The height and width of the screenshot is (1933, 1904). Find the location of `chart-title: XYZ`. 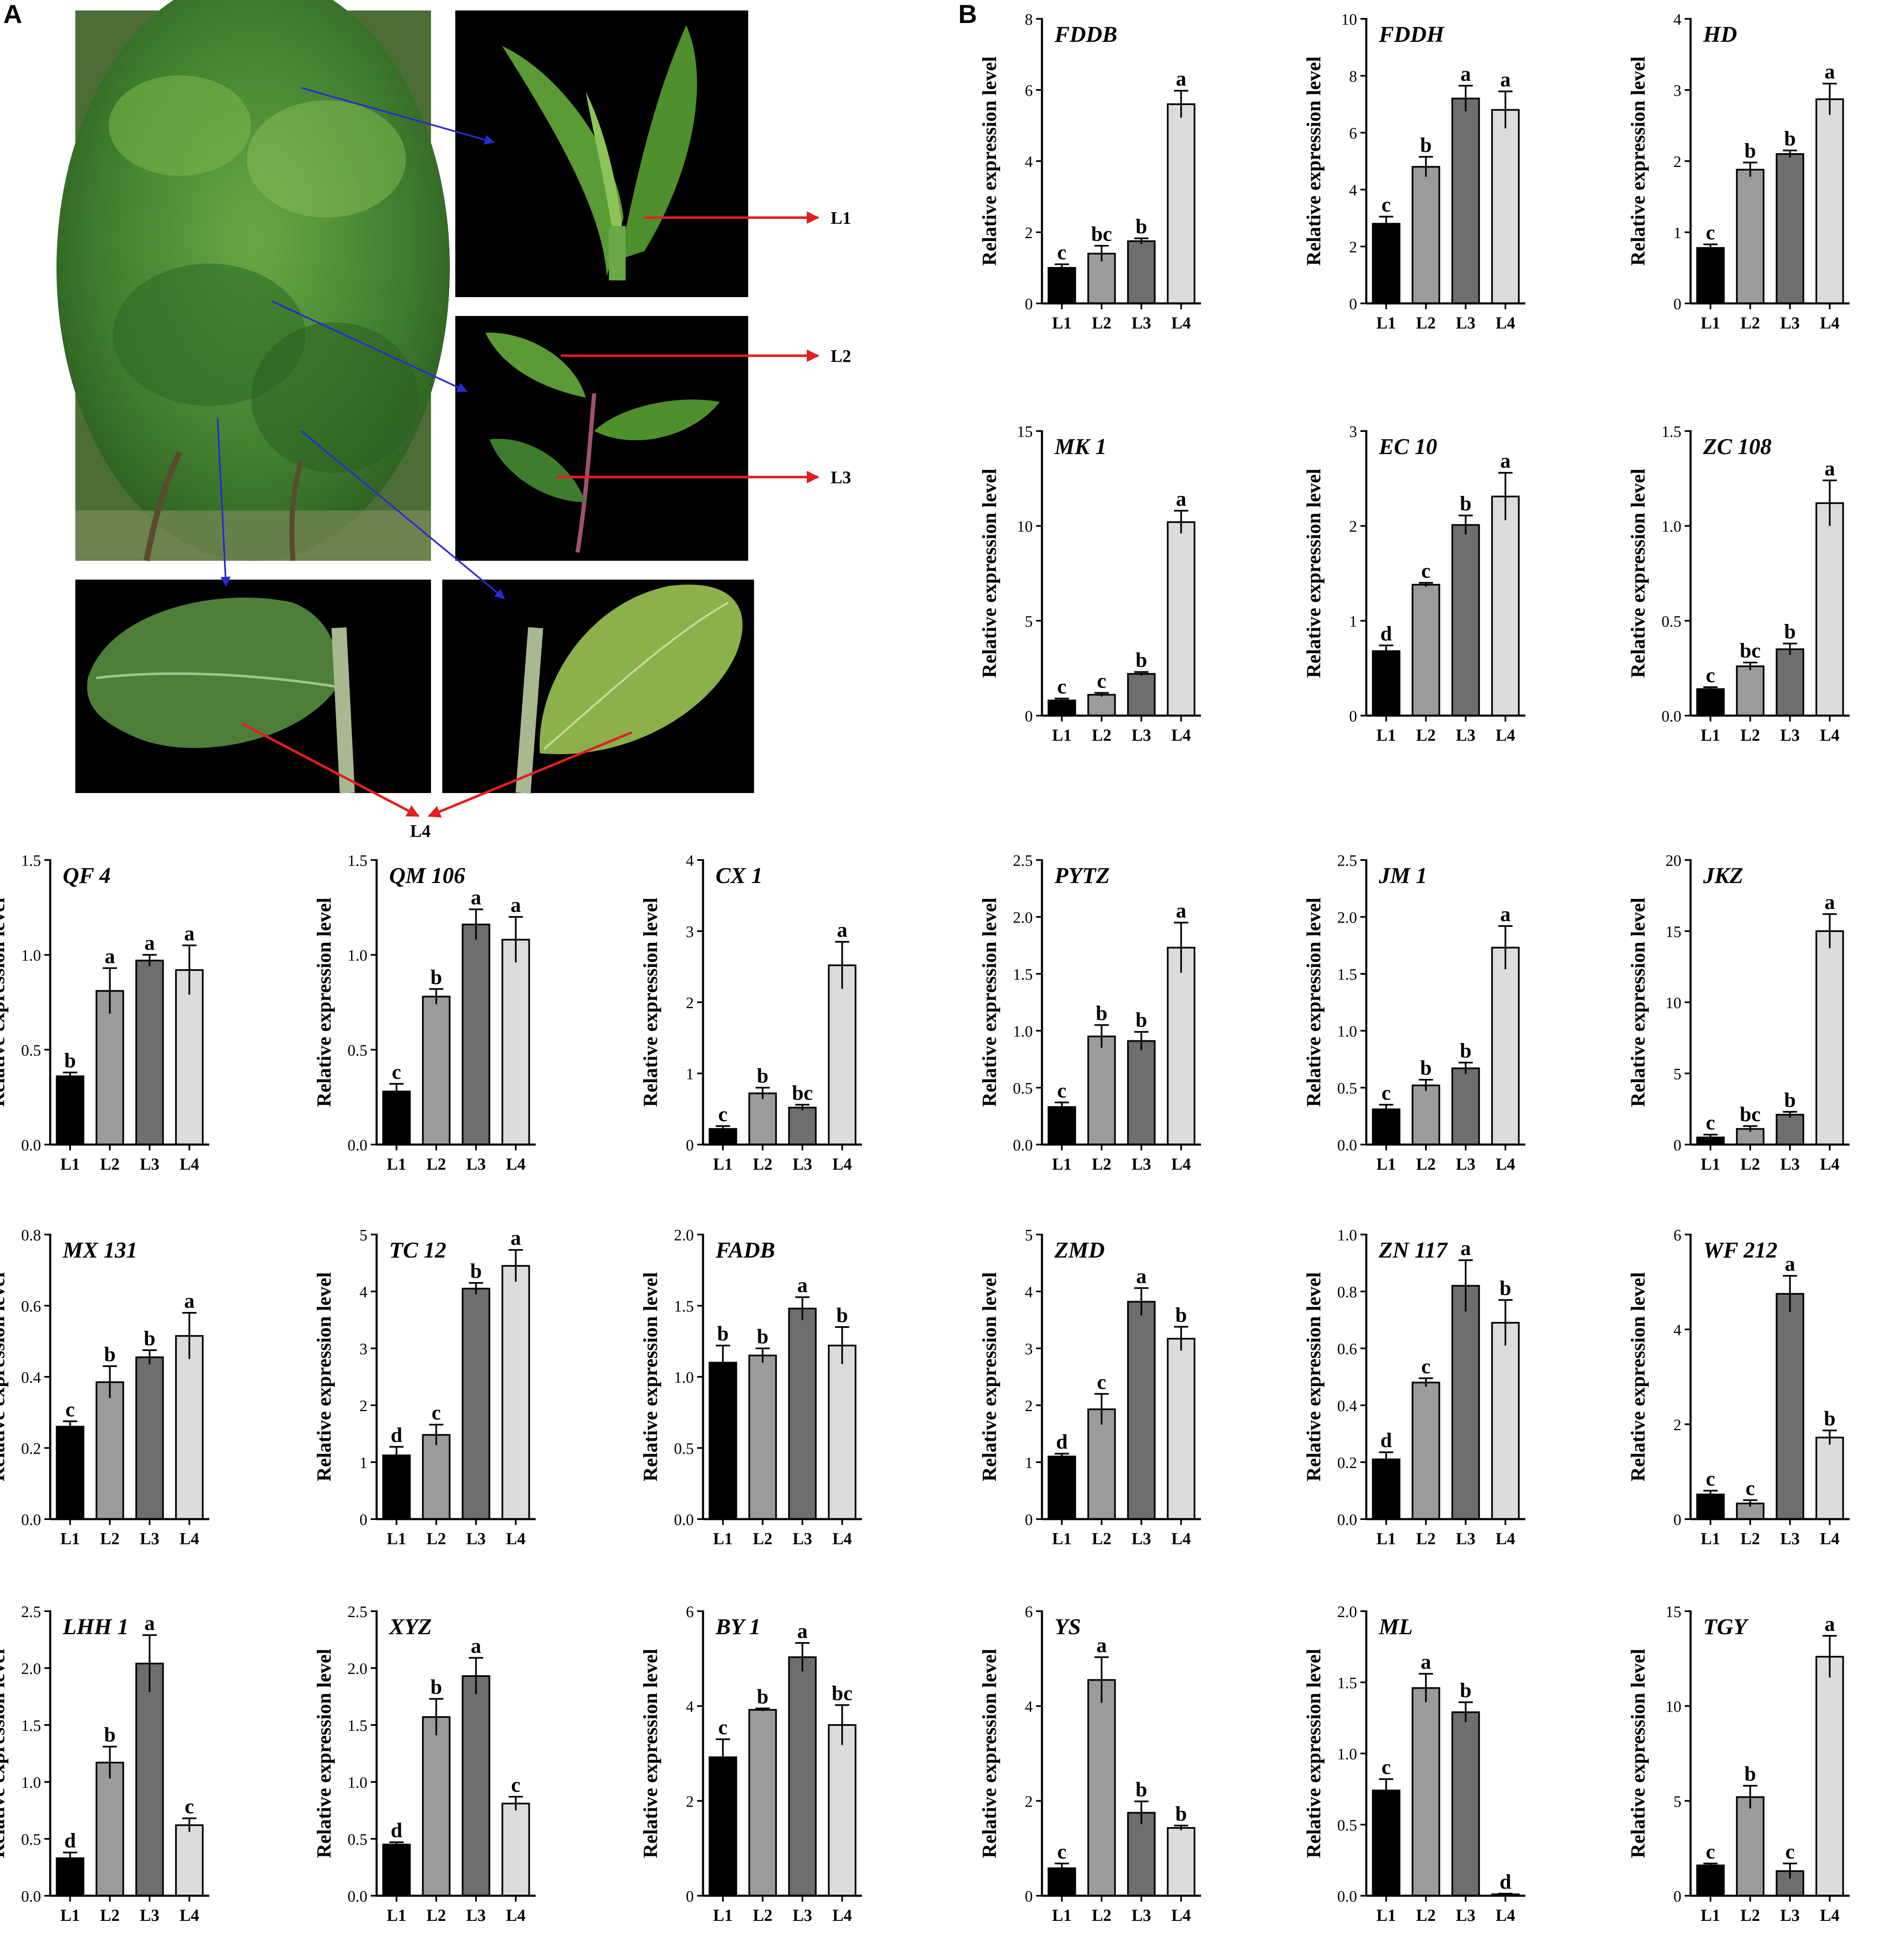

chart-title: XYZ is located at coordinates (410, 1626).